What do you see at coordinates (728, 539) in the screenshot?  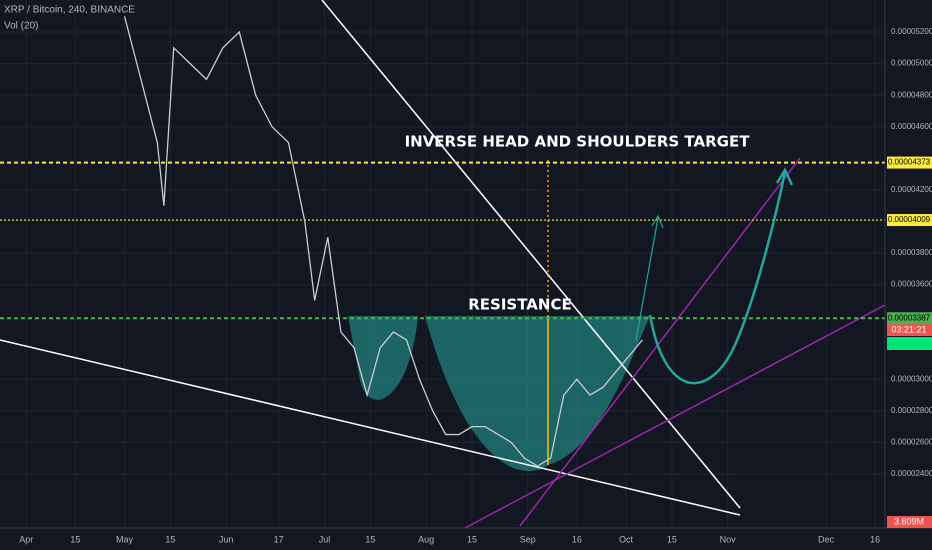 I see `x-tick-label: Nov` at bounding box center [728, 539].